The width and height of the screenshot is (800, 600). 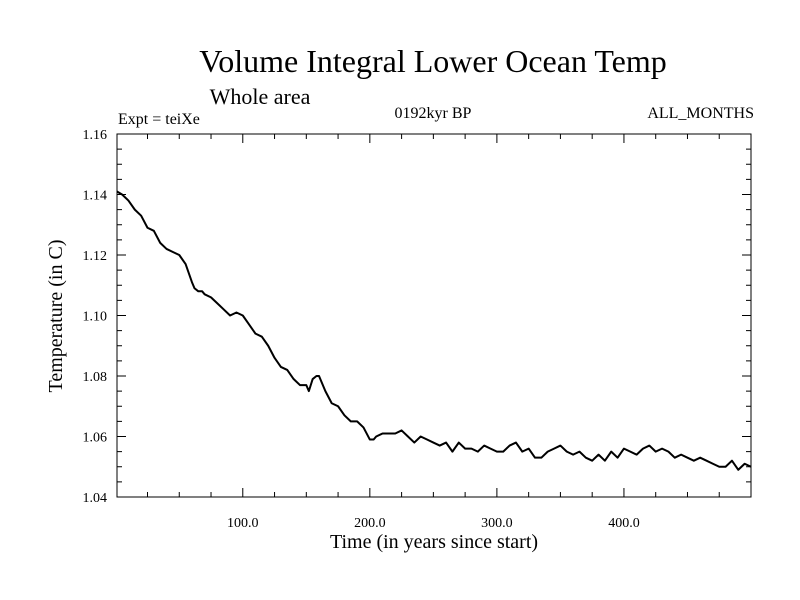 What do you see at coordinates (433, 61) in the screenshot?
I see `chart-title: Volume Integral Lower Ocean Temp` at bounding box center [433, 61].